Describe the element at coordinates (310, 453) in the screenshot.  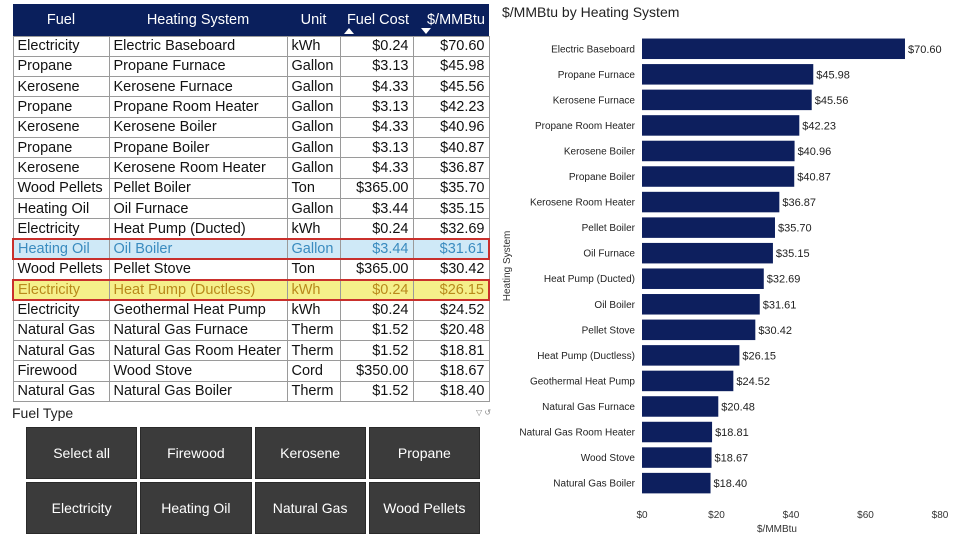
I see `slicer-option-kerosene: Kerosene` at that location.